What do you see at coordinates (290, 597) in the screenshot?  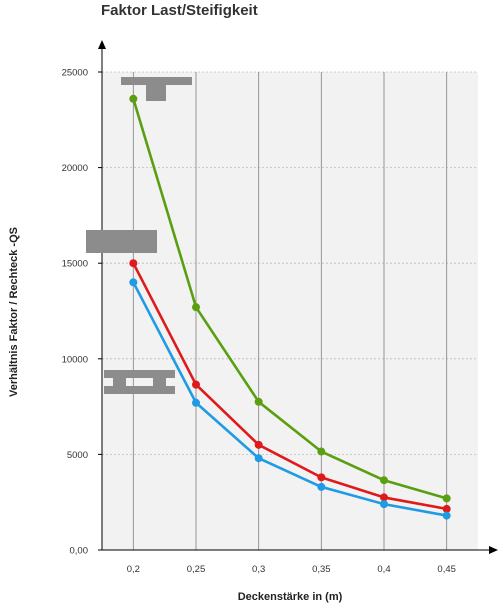 I see `x-axis-label: Deckenstärke in (m)` at bounding box center [290, 597].